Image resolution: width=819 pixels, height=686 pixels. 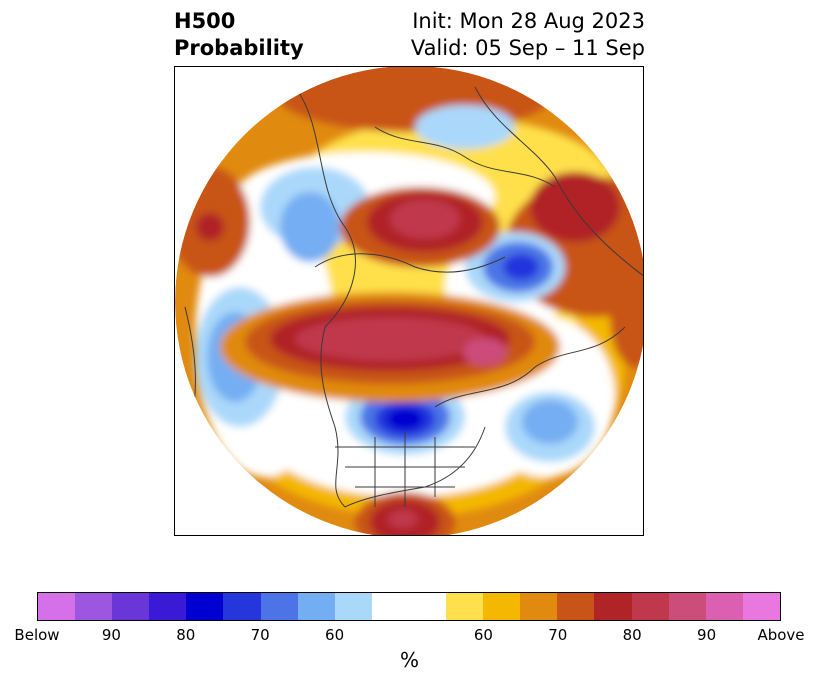 I want to click on title-left: H500 Probability, so click(x=239, y=35).